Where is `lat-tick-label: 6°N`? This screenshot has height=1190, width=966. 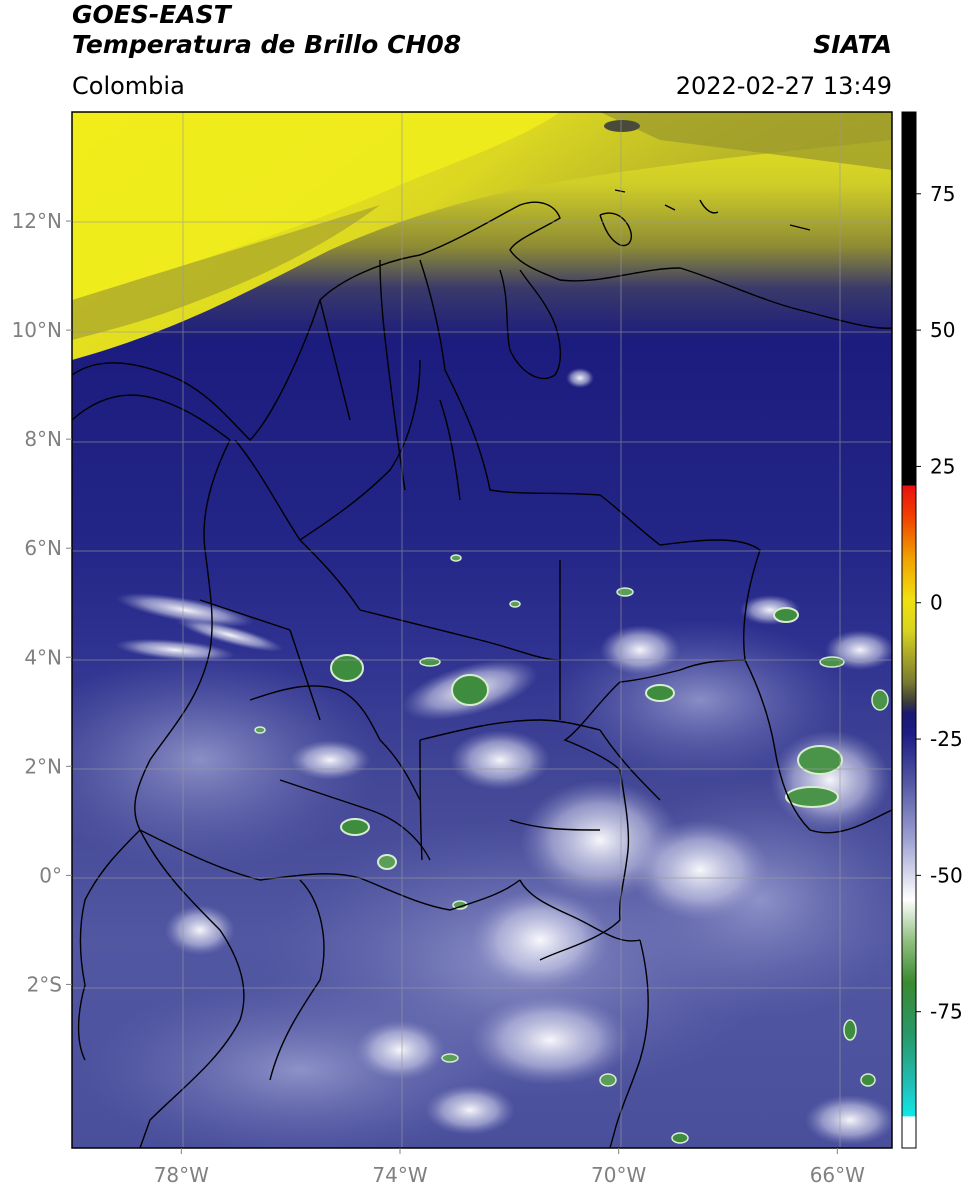 lat-tick-label: 6°N is located at coordinates (43, 548).